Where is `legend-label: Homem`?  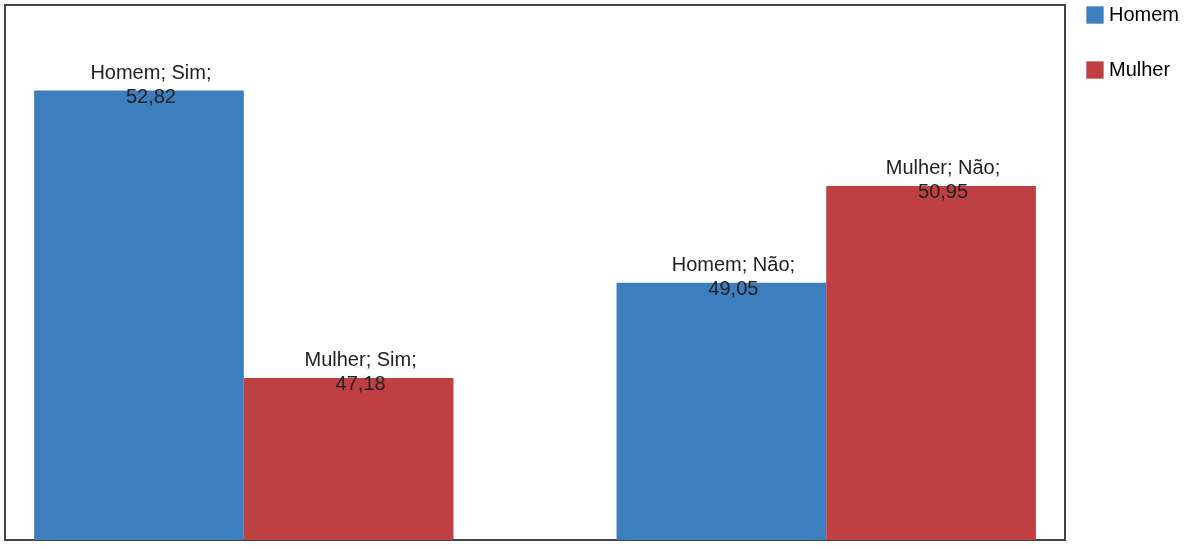 legend-label: Homem is located at coordinates (1144, 14).